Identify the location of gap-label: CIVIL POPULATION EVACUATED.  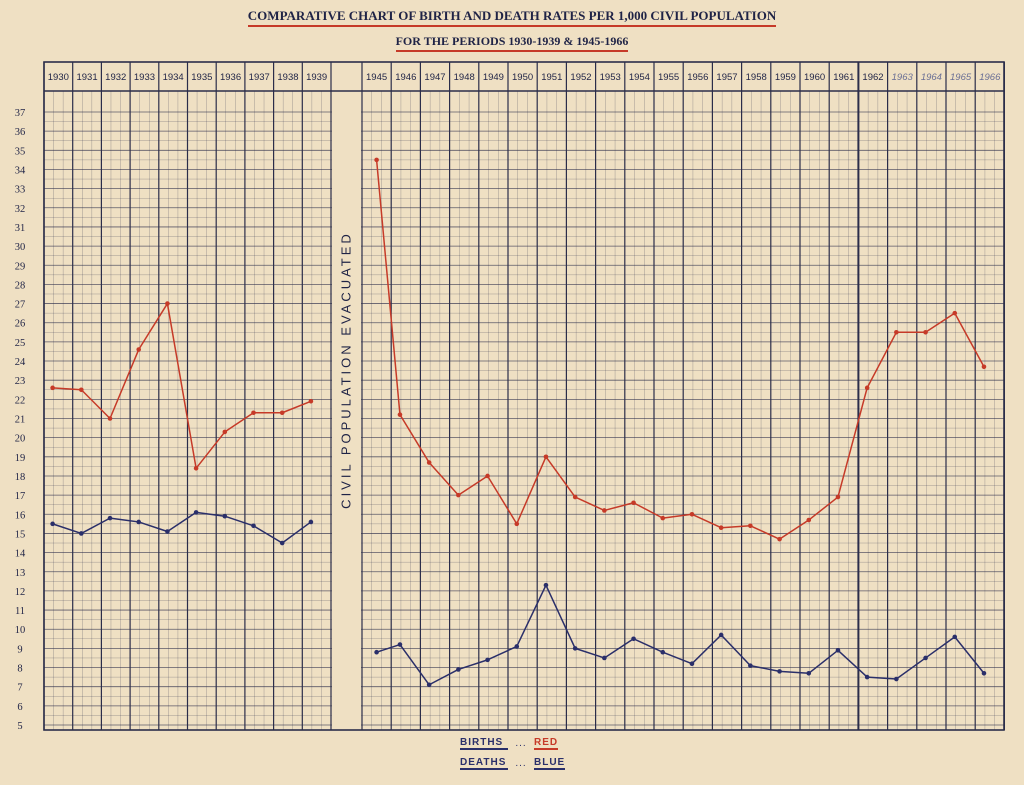
(346, 370).